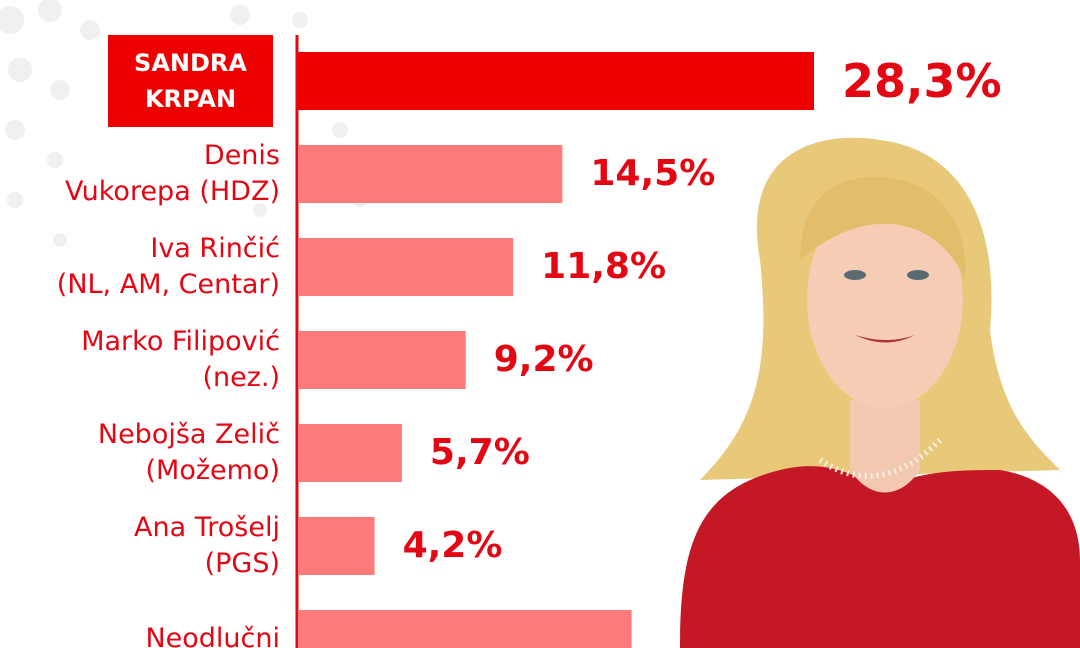  What do you see at coordinates (212, 635) in the screenshot?
I see `category-label: Neodlučni` at bounding box center [212, 635].